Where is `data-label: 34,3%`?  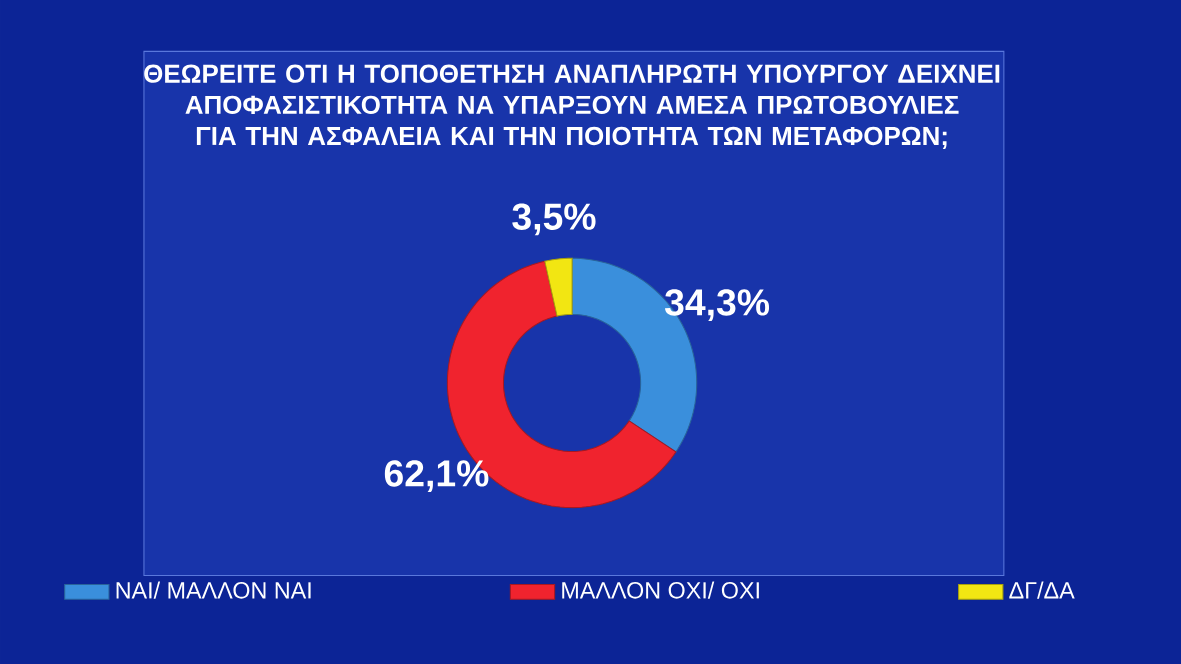
data-label: 34,3% is located at coordinates (717, 305).